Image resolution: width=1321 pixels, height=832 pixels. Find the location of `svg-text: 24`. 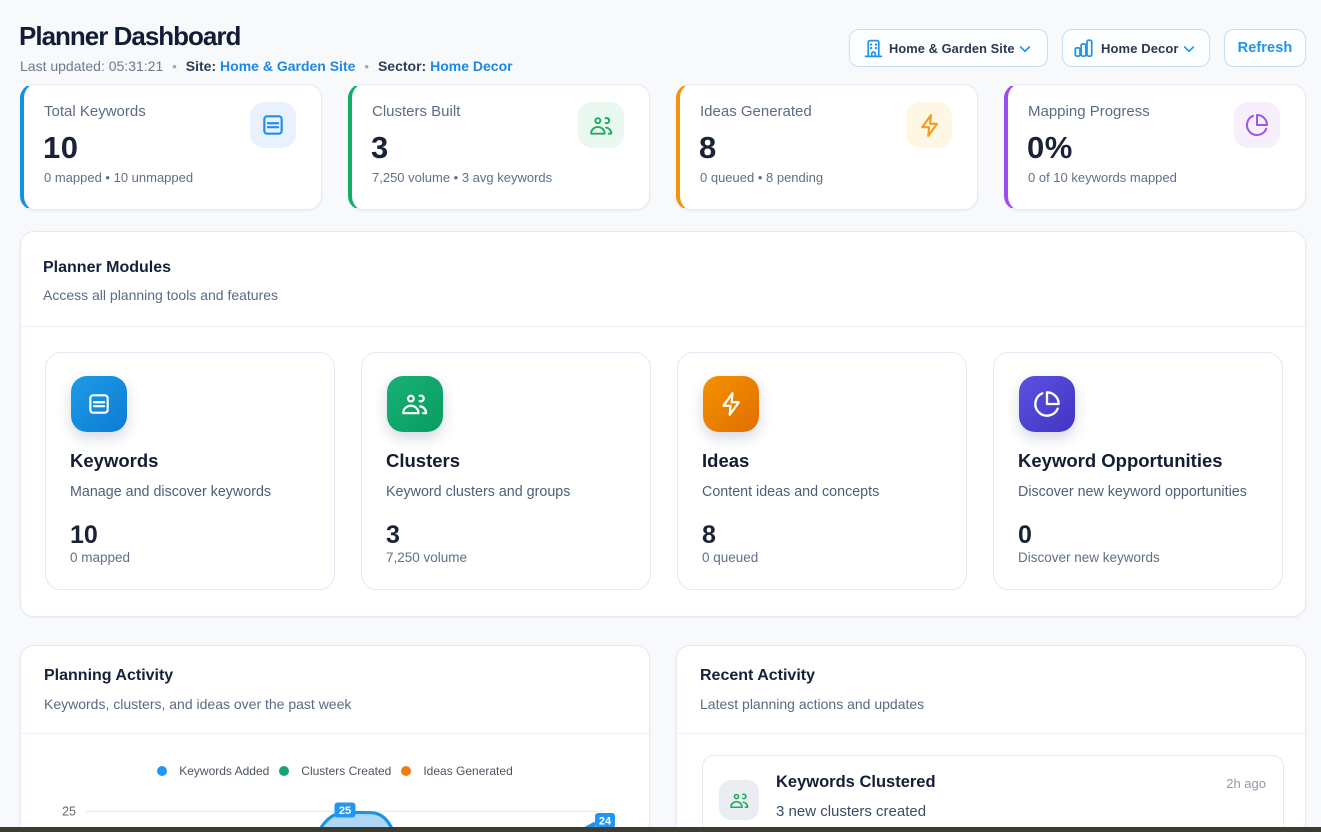

svg-text: 24 is located at coordinates (605, 822).